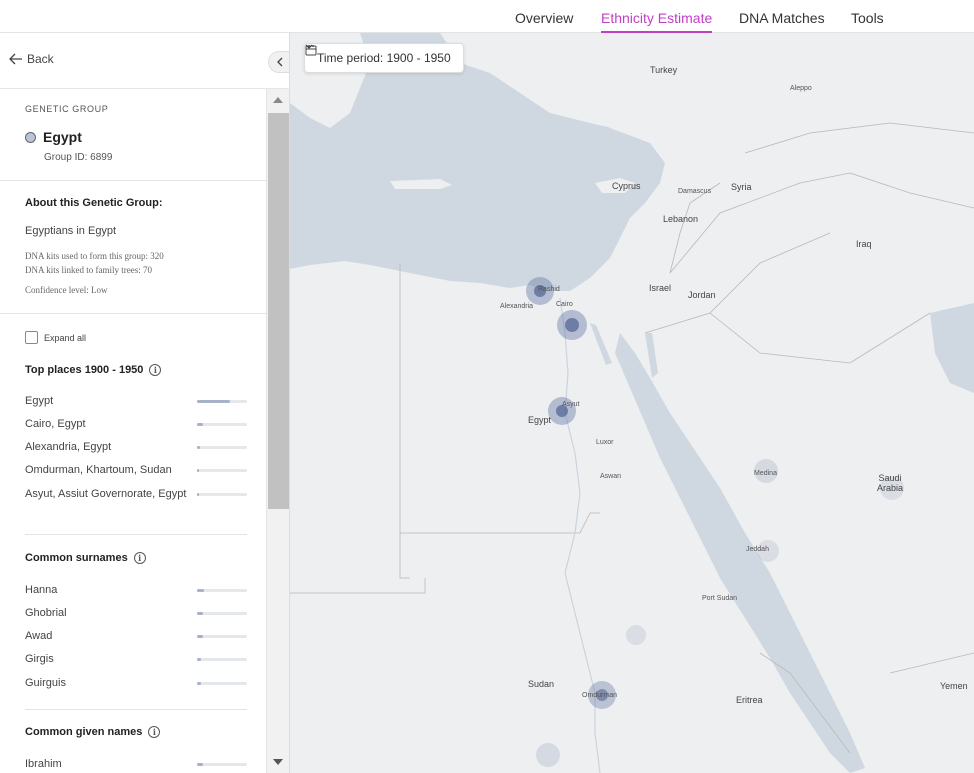  Describe the element at coordinates (651, 355) in the screenshot. I see `gulf-of-aqaba` at that location.